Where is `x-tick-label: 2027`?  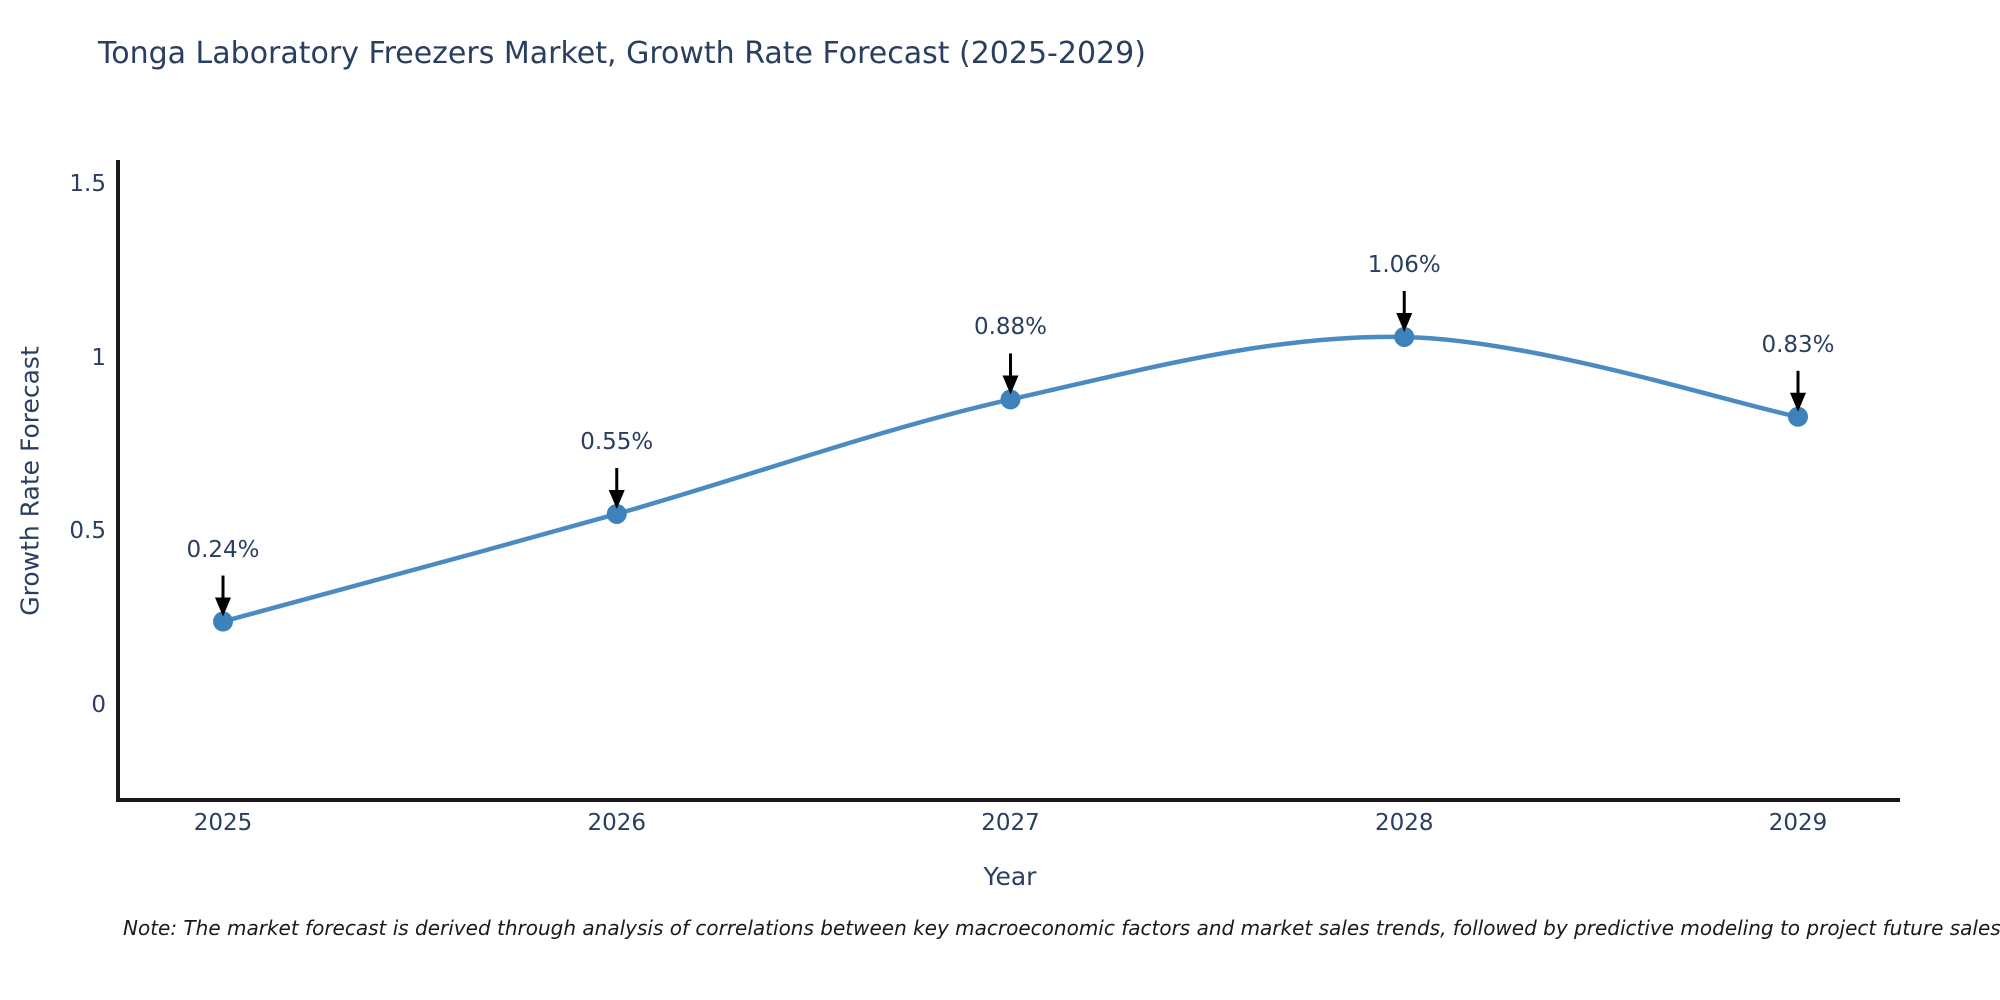 x-tick-label: 2027 is located at coordinates (1010, 823).